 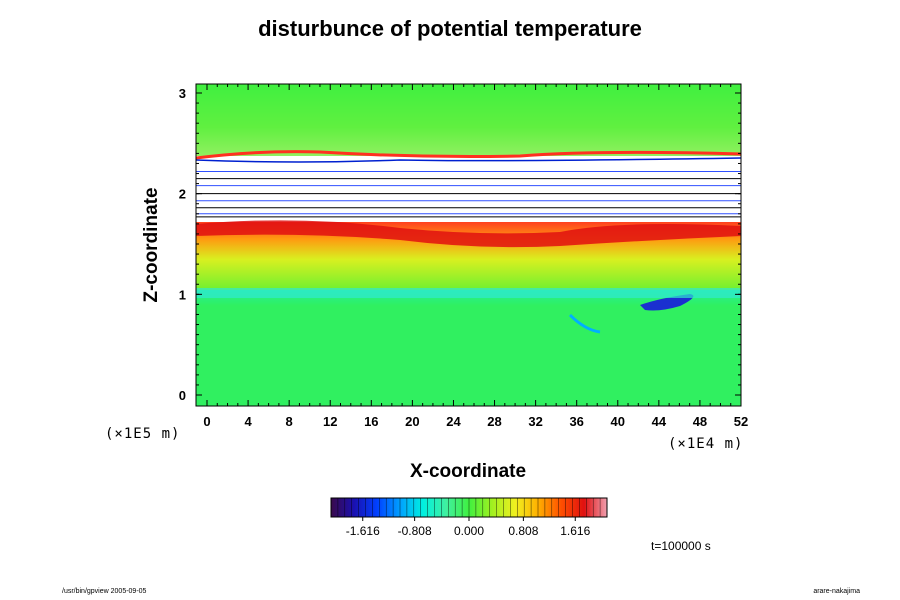 What do you see at coordinates (182, 395) in the screenshot?
I see `y-tick-label: 0` at bounding box center [182, 395].